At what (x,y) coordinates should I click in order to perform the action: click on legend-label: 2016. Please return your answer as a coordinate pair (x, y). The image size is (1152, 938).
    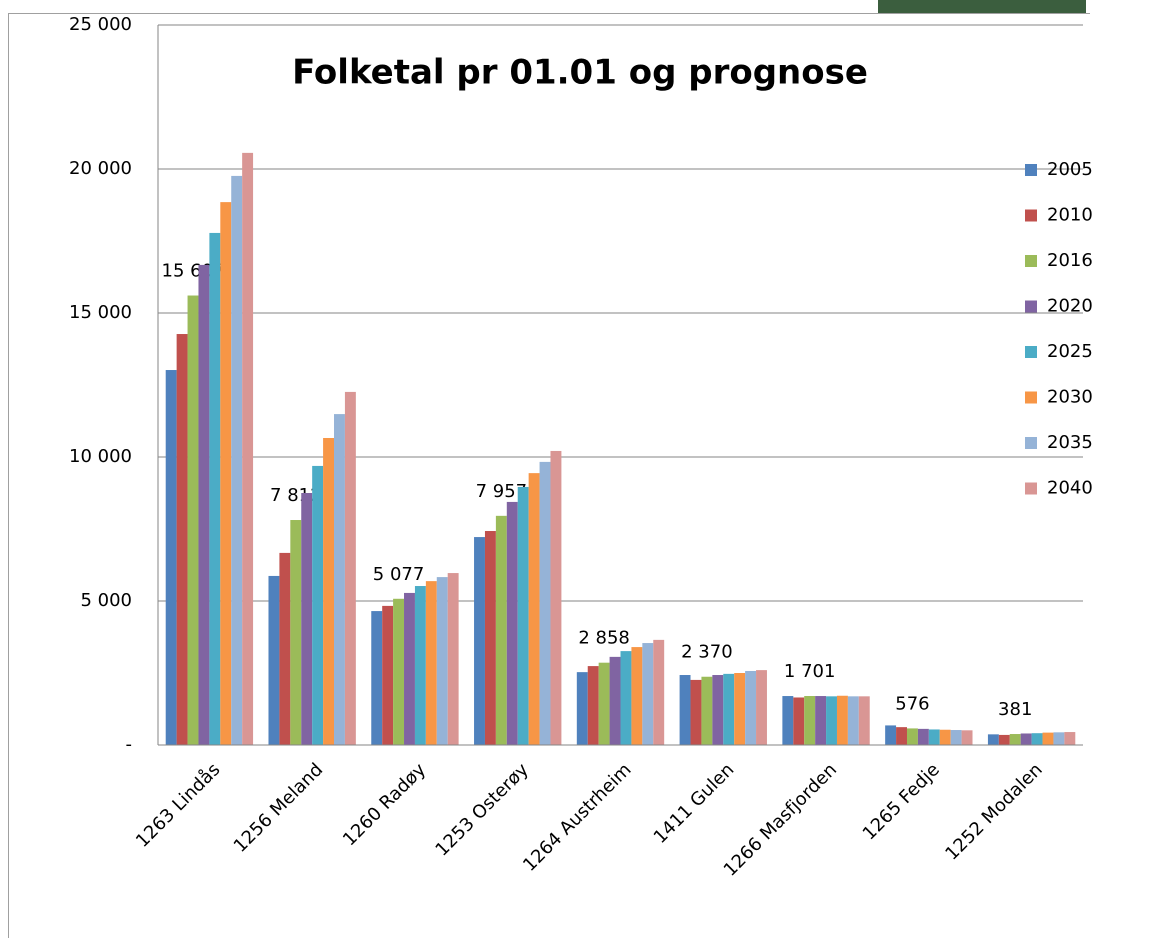
    Looking at the image, I should click on (1070, 260).